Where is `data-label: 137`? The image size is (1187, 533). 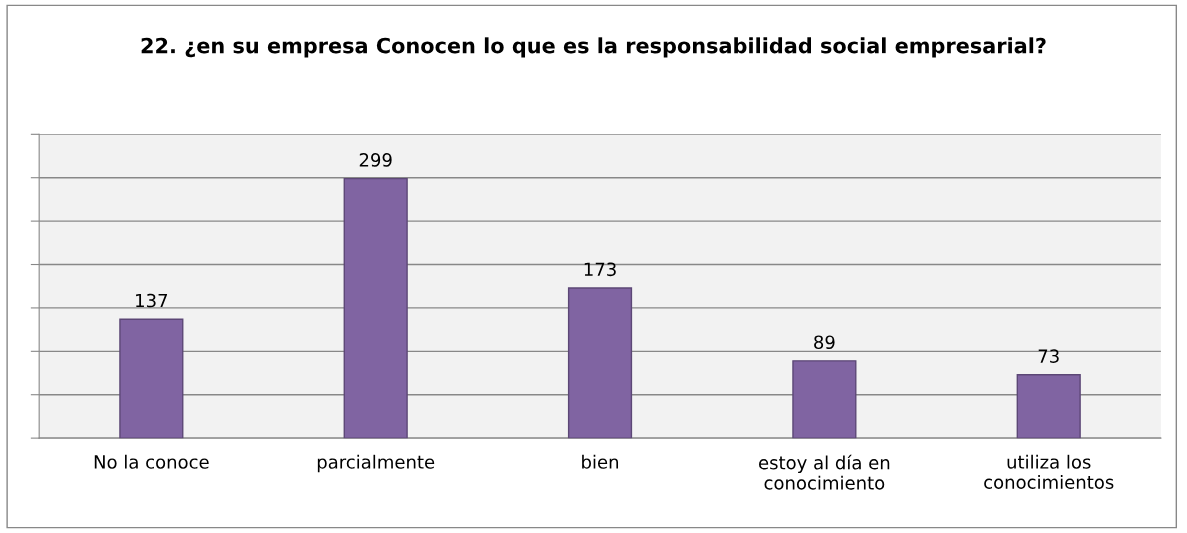
data-label: 137 is located at coordinates (152, 300).